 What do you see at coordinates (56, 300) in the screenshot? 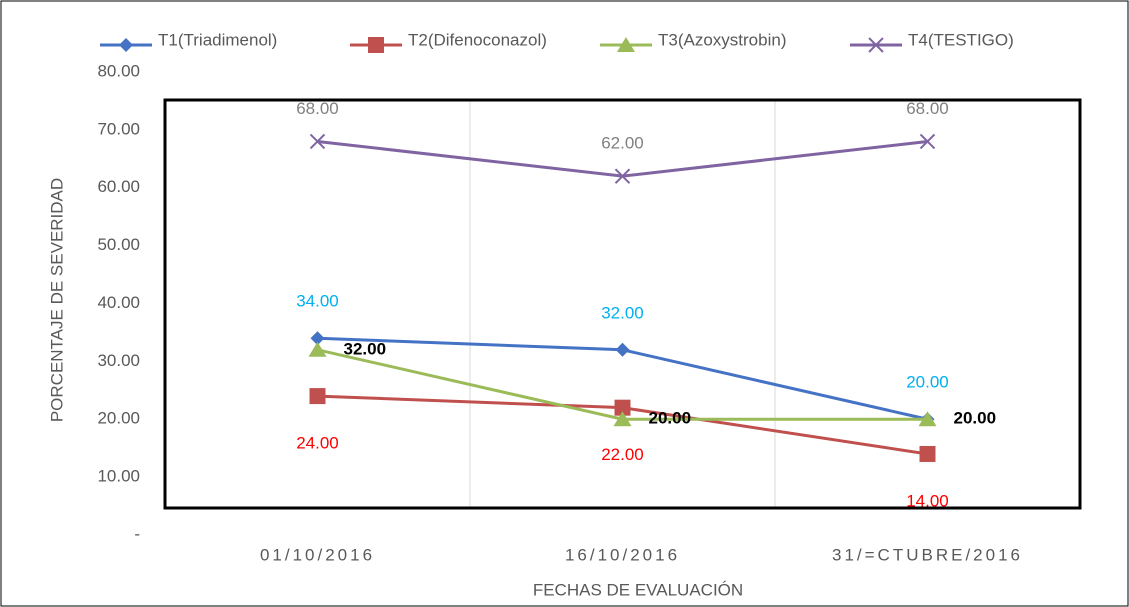
I see `y-axis-title: PORCENTAJE DE SEVERIDAD` at bounding box center [56, 300].